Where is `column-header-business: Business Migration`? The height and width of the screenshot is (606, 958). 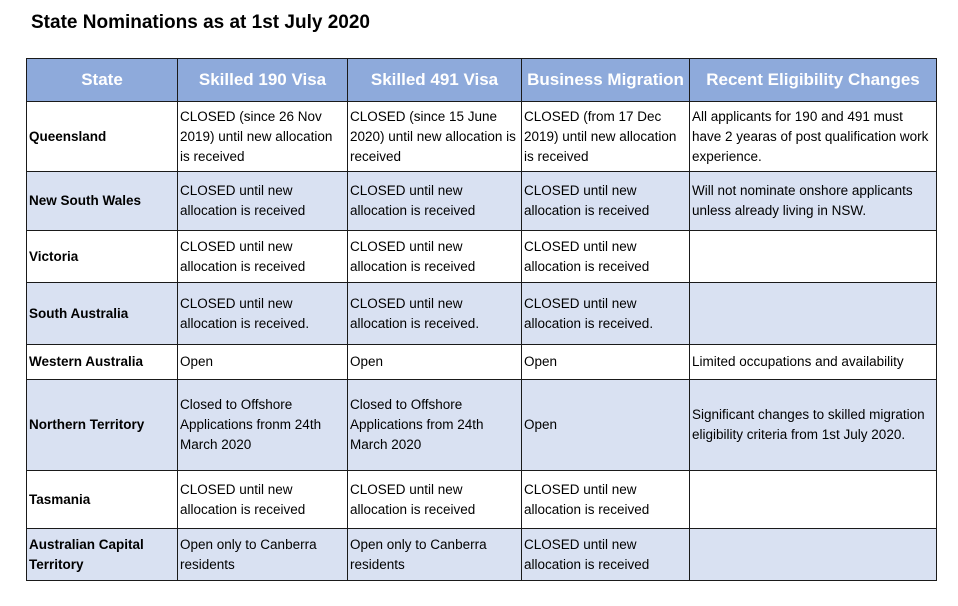 column-header-business: Business Migration is located at coordinates (605, 80).